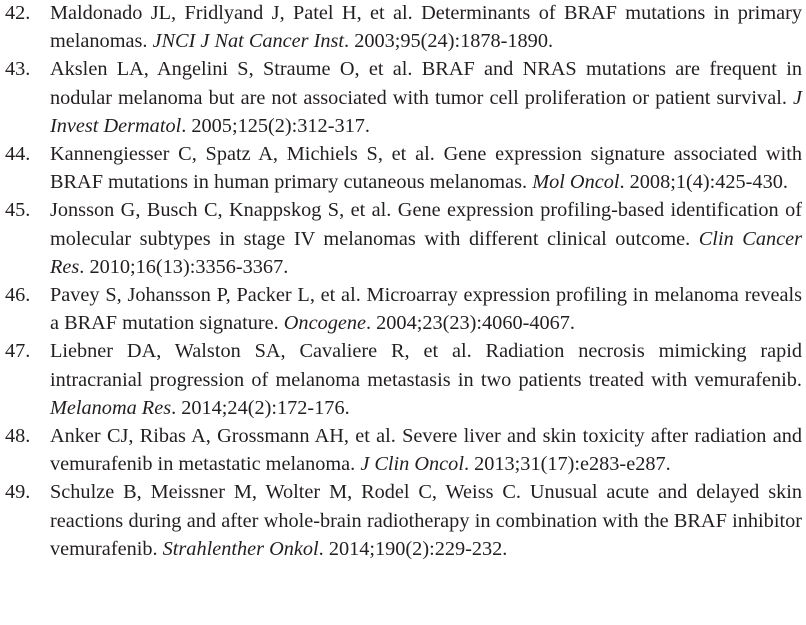 The height and width of the screenshot is (625, 806). What do you see at coordinates (412, 464) in the screenshot?
I see `reference-journal: J Clin Oncol` at bounding box center [412, 464].